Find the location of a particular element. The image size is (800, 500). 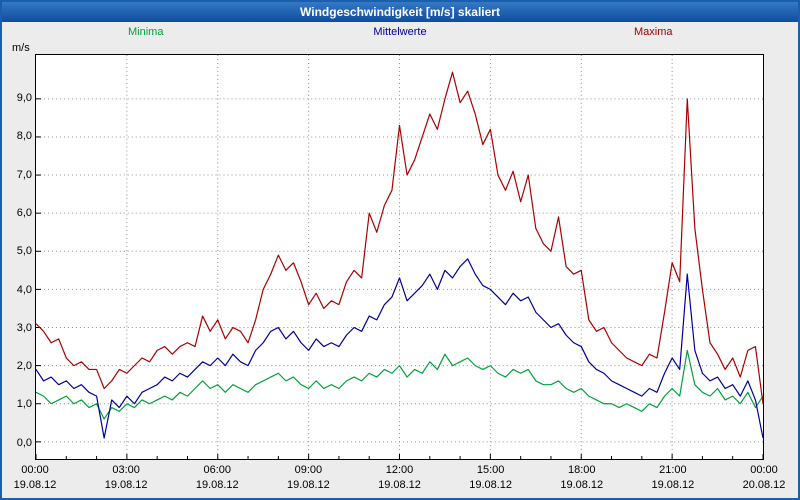

y-tick-label: 0,0 is located at coordinates (24, 442).